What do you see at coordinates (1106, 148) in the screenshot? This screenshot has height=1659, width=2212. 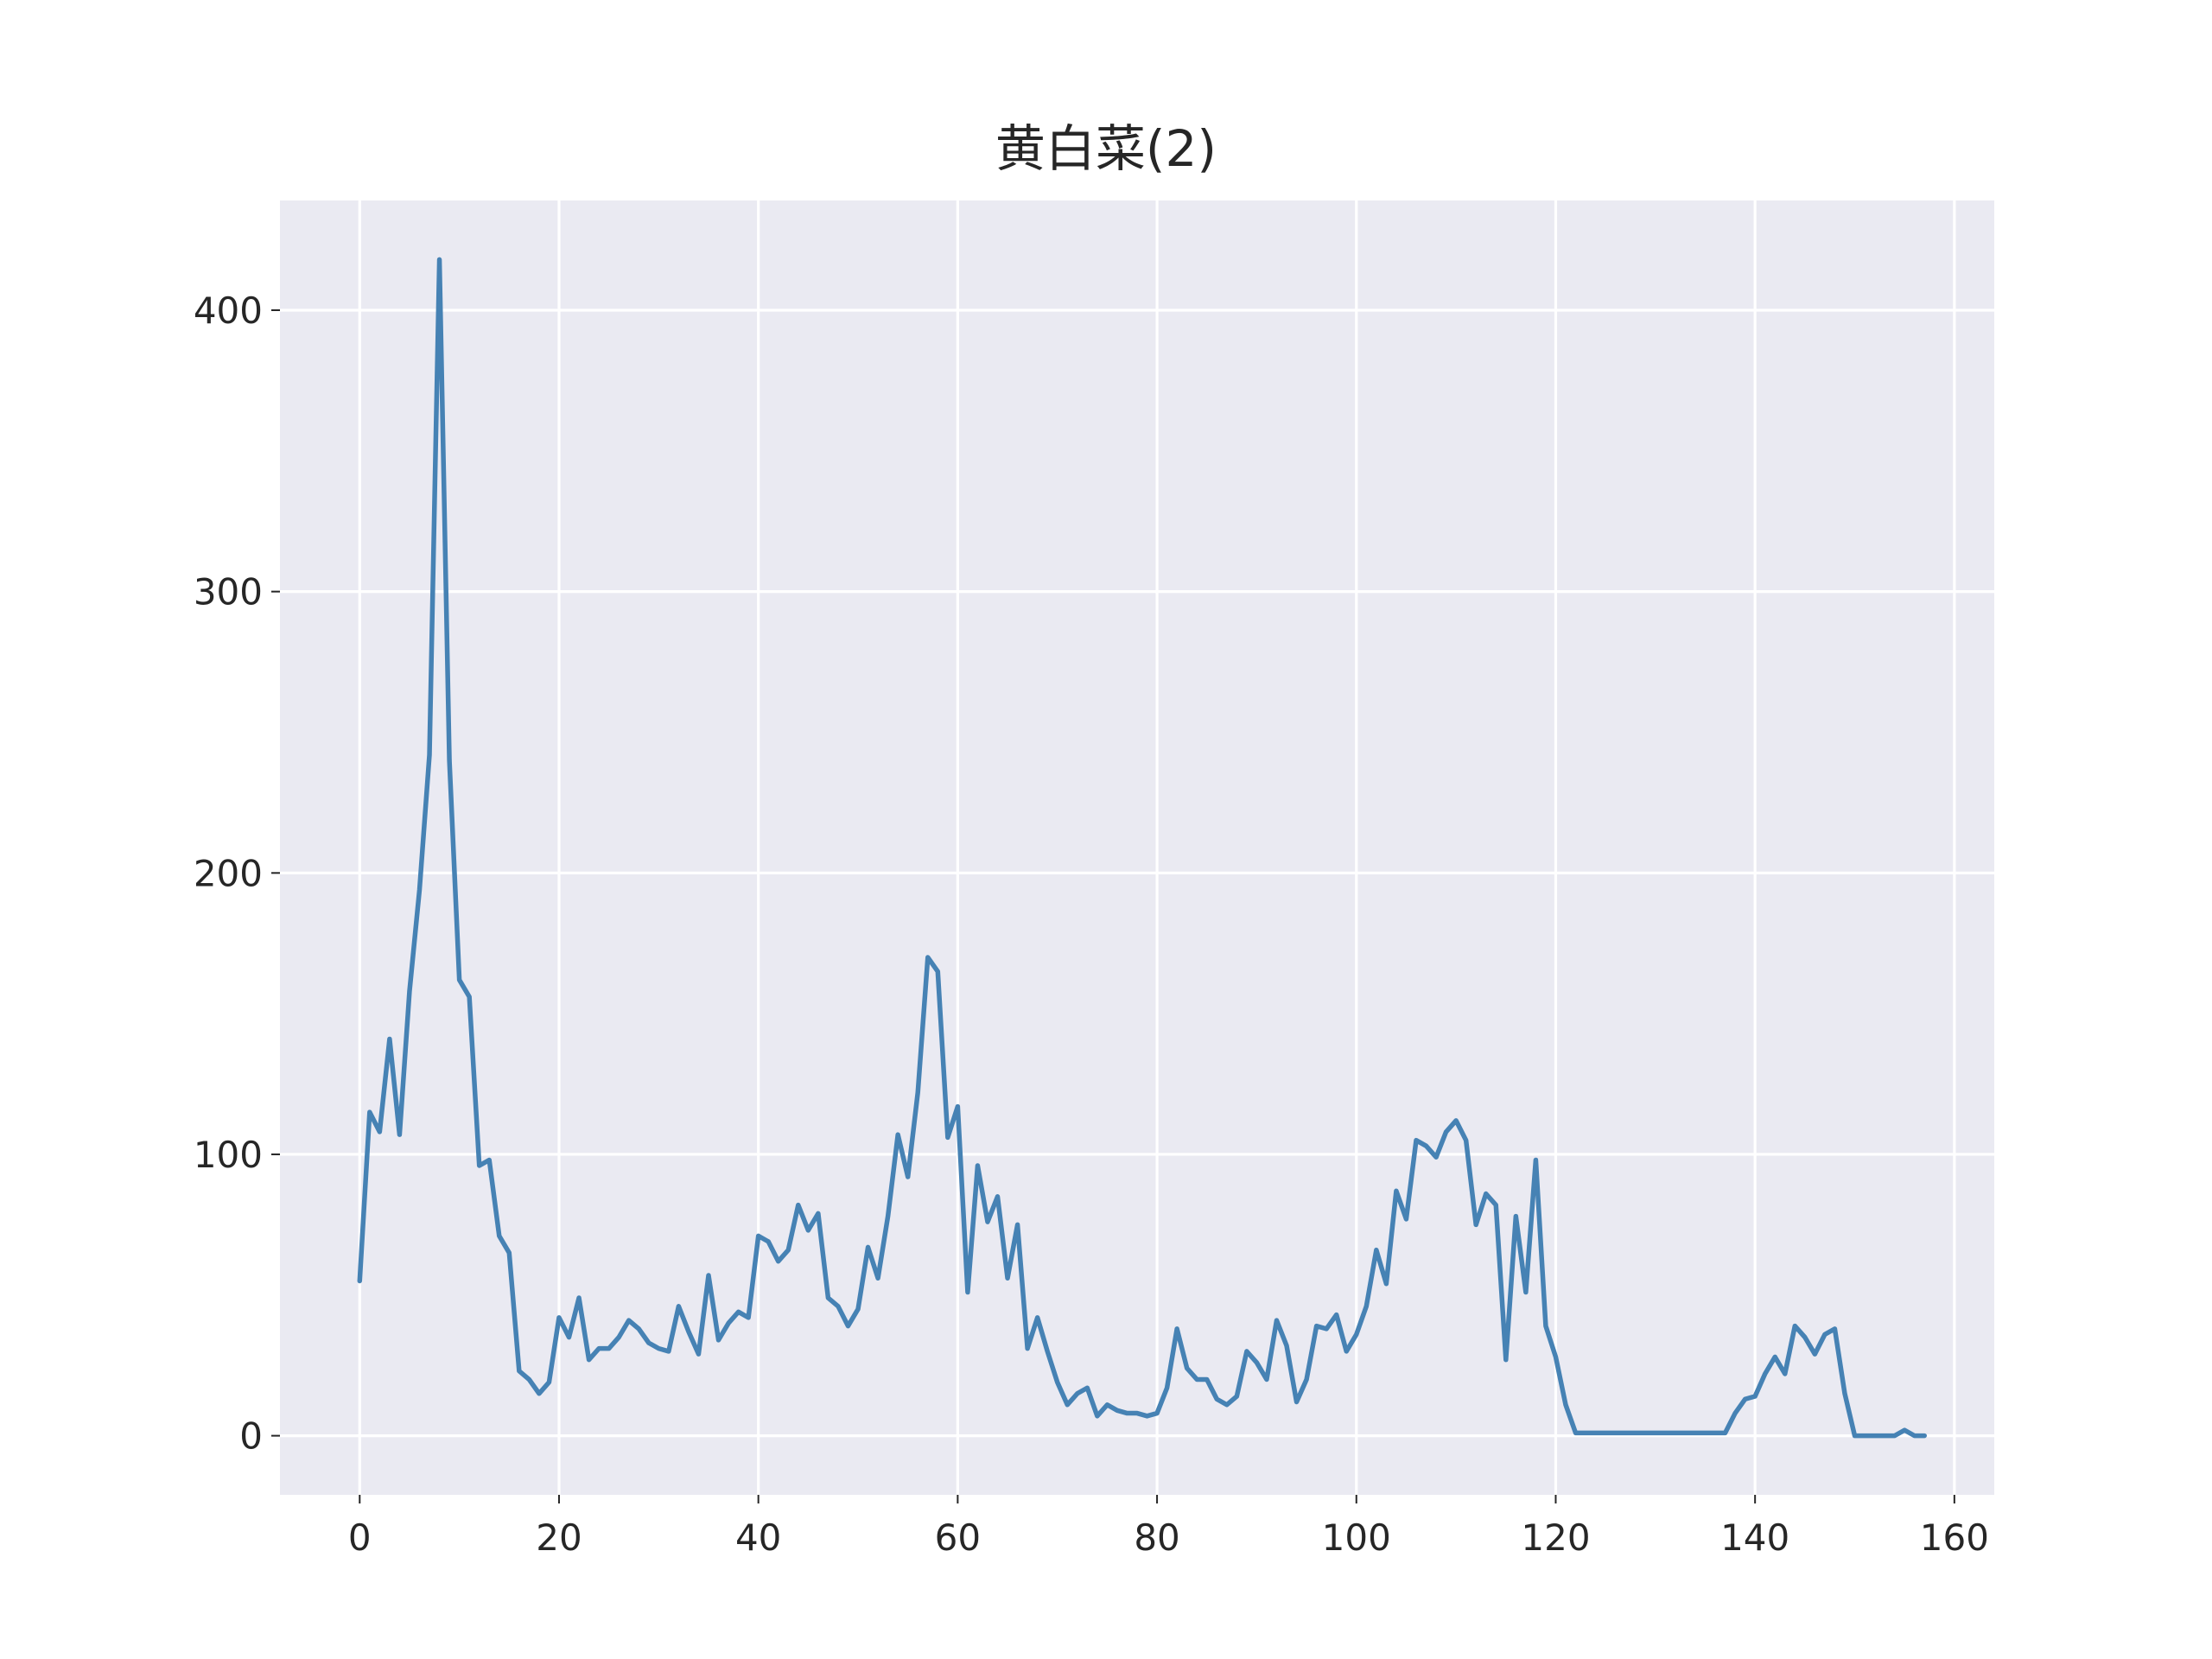 I see `chart-title: 黄白菜(2)` at bounding box center [1106, 148].